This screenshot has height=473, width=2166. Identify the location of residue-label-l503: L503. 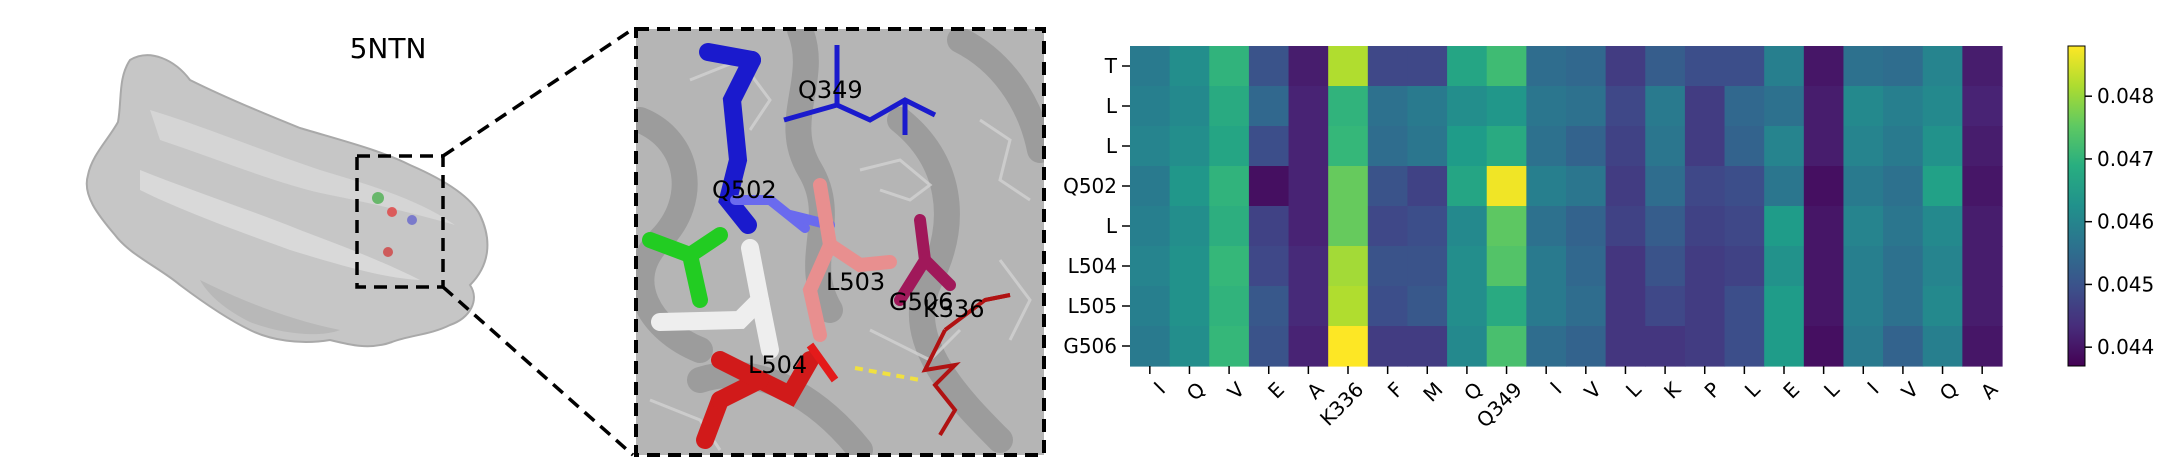
(855, 282).